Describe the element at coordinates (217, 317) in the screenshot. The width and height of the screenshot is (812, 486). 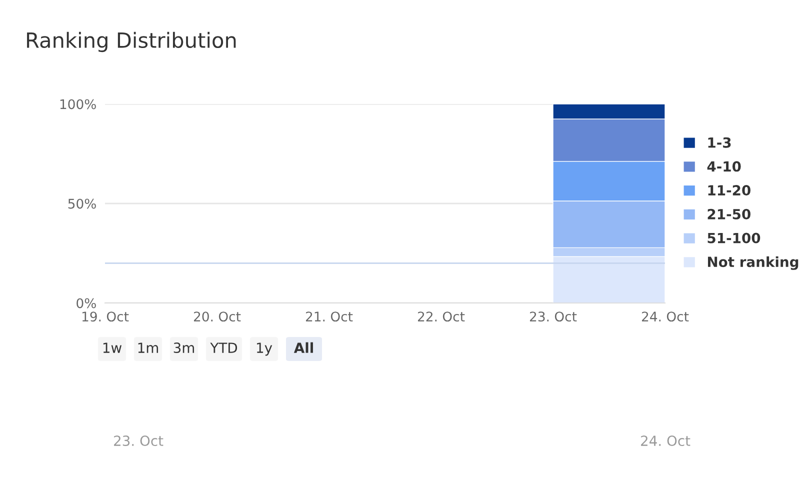
I see `x-tick-label: 20. Oct` at that location.